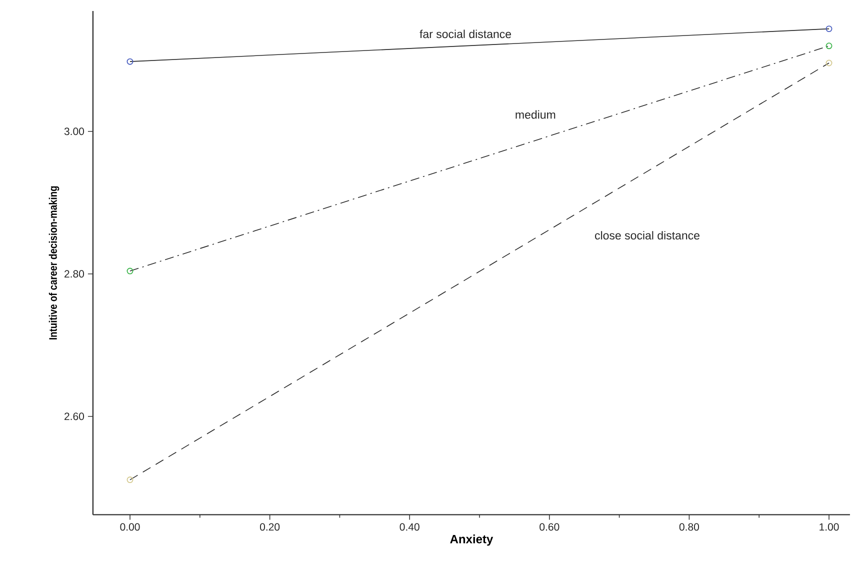 The image size is (851, 577). Describe the element at coordinates (472, 540) in the screenshot. I see `x-axis-title: Anxiety` at that location.